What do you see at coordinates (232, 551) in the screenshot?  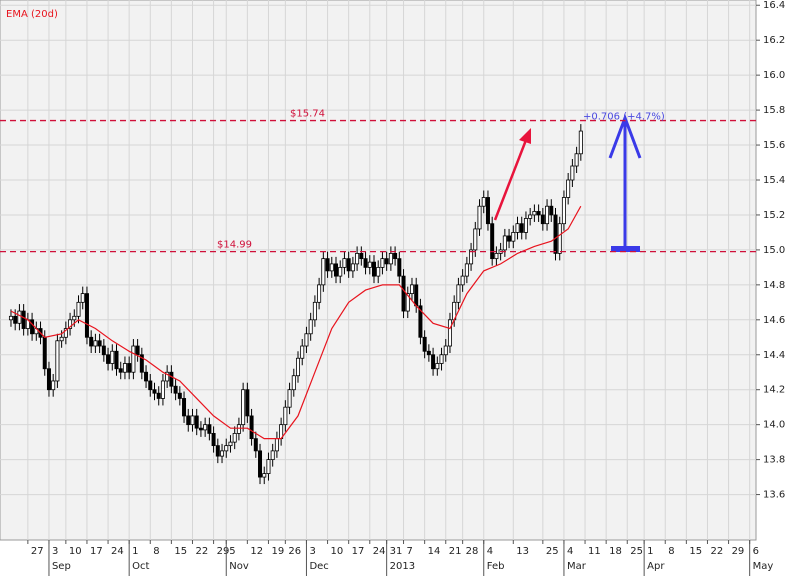 I see `x-tick-label: 5` at bounding box center [232, 551].